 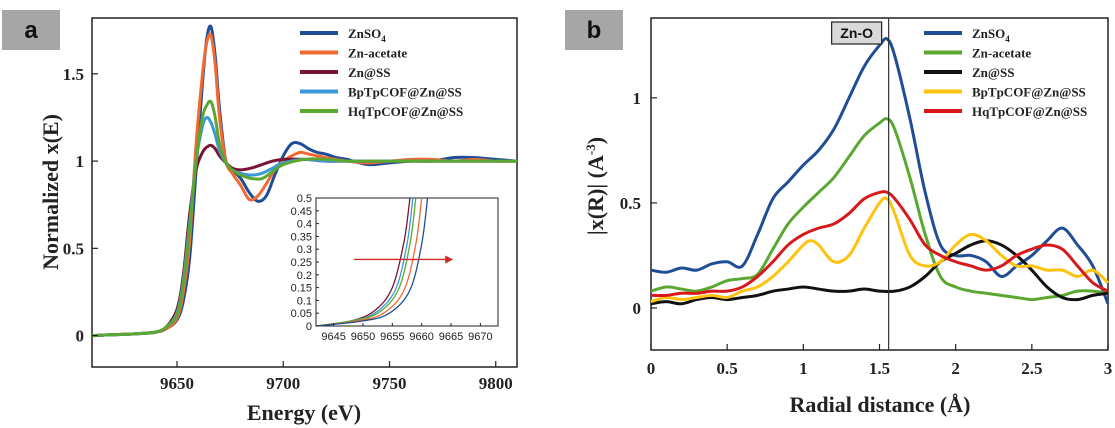 What do you see at coordinates (407, 333) in the screenshot?
I see `inset-x-ticks: 9645 9650 9655 9660 9665 9670` at bounding box center [407, 333].